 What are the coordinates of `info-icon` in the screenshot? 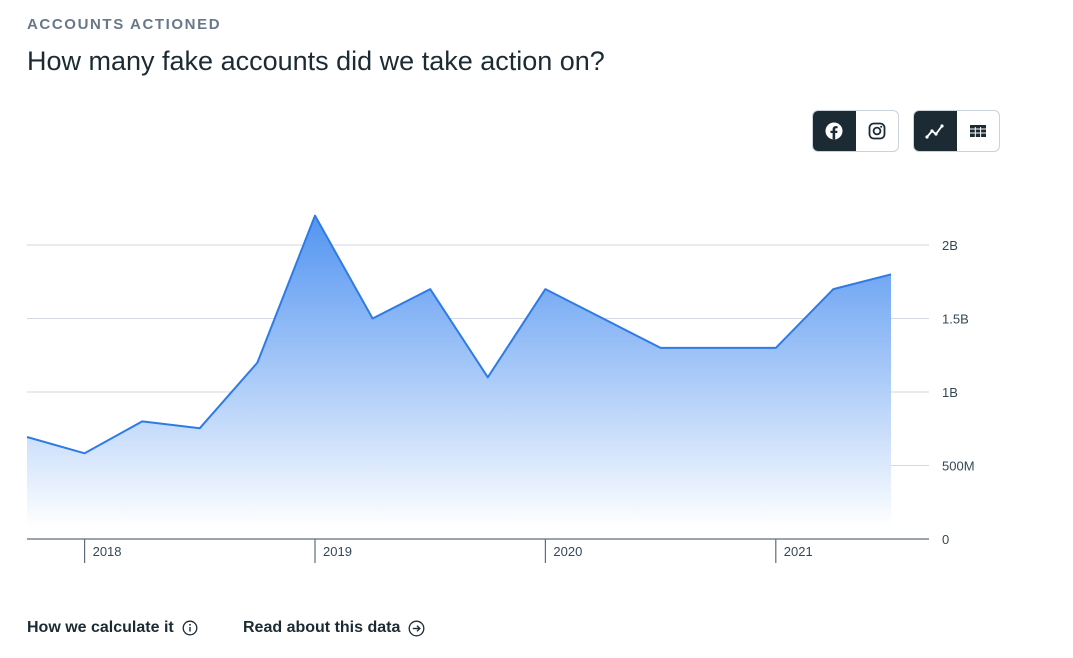 It's located at (190, 628).